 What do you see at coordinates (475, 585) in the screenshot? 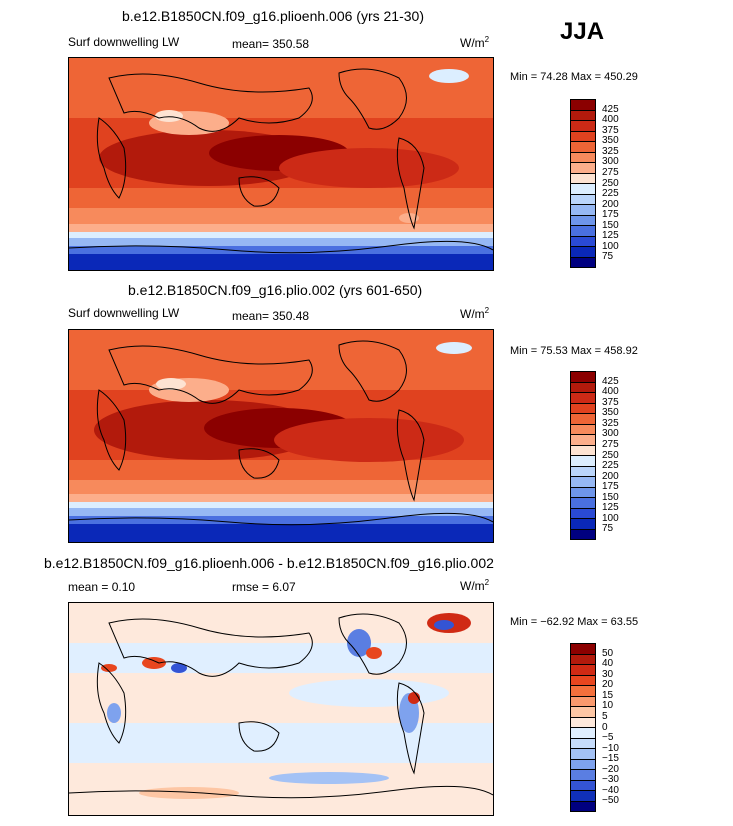
I see `panel-3-units: W/m2` at bounding box center [475, 585].